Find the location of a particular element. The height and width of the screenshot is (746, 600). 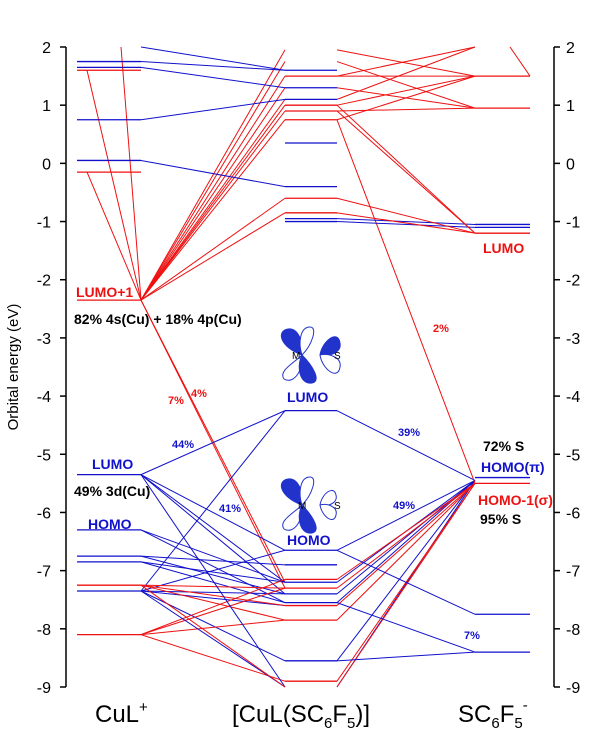

cul-lumo-composition: 49% 3d(Cu) is located at coordinates (112, 491).